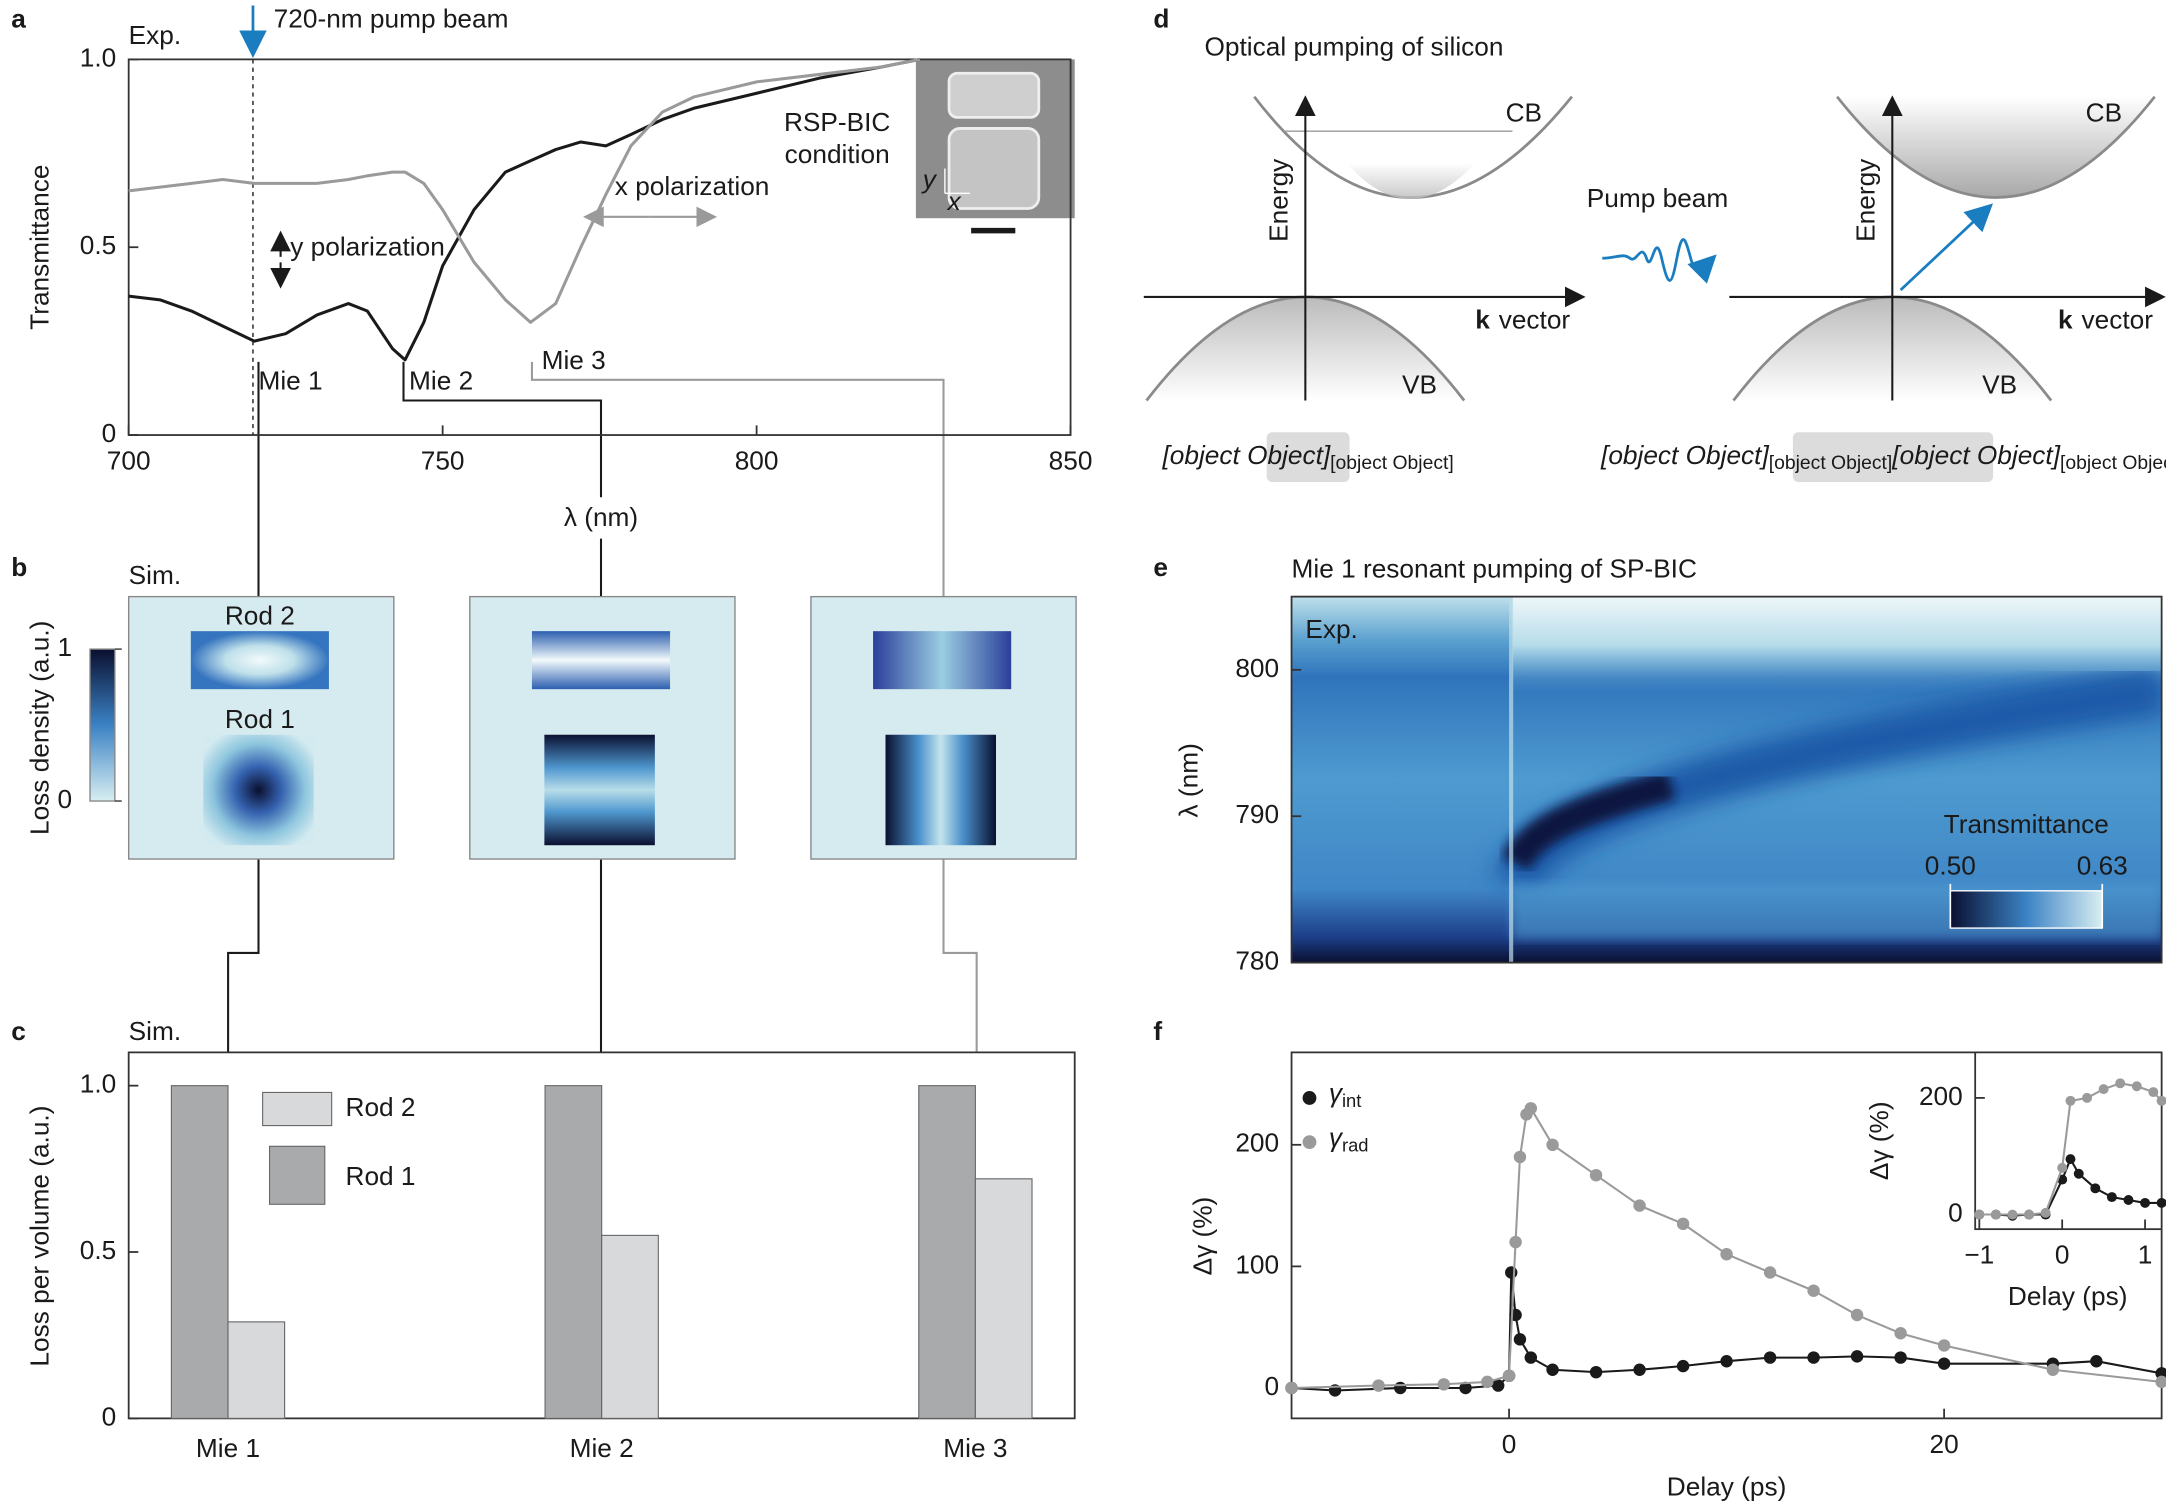 The image size is (2166, 1504). What do you see at coordinates (2026, 824) in the screenshot?
I see `colorbar-label: Transmittance` at bounding box center [2026, 824].